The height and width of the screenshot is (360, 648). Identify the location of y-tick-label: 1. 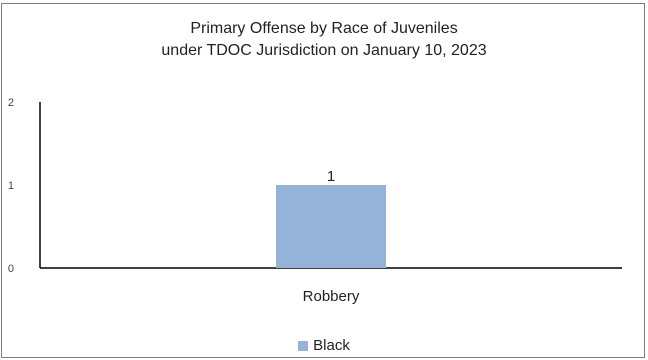
(11, 186).